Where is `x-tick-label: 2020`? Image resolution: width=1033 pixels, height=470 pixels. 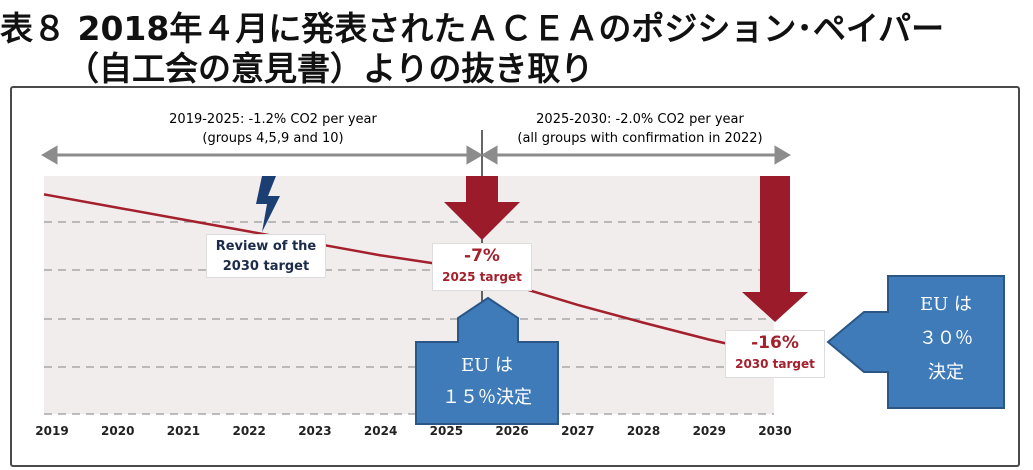 x-tick-label: 2020 is located at coordinates (118, 431).